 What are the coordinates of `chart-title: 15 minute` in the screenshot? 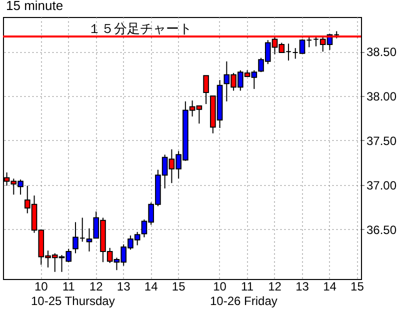 It's located at (35, 6).